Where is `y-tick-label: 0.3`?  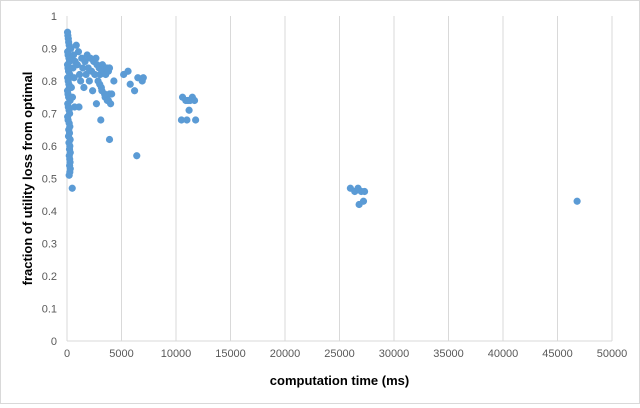
y-tick-label: 0.3 is located at coordinates (49, 245).